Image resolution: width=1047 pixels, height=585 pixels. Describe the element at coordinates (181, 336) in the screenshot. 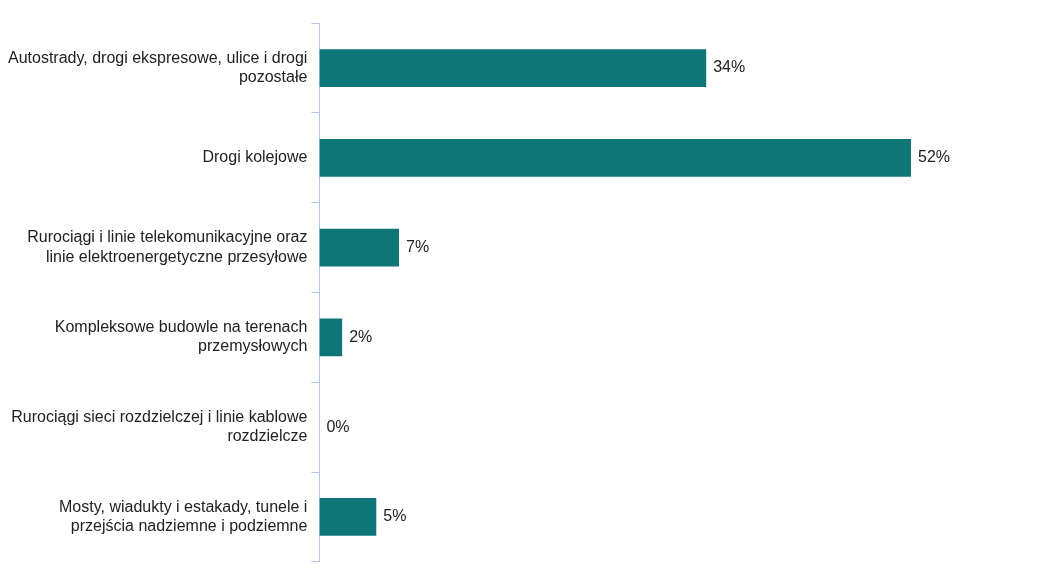

I see `y-tick-label: Kompleksowe budowle na terenach przemysłowych` at that location.